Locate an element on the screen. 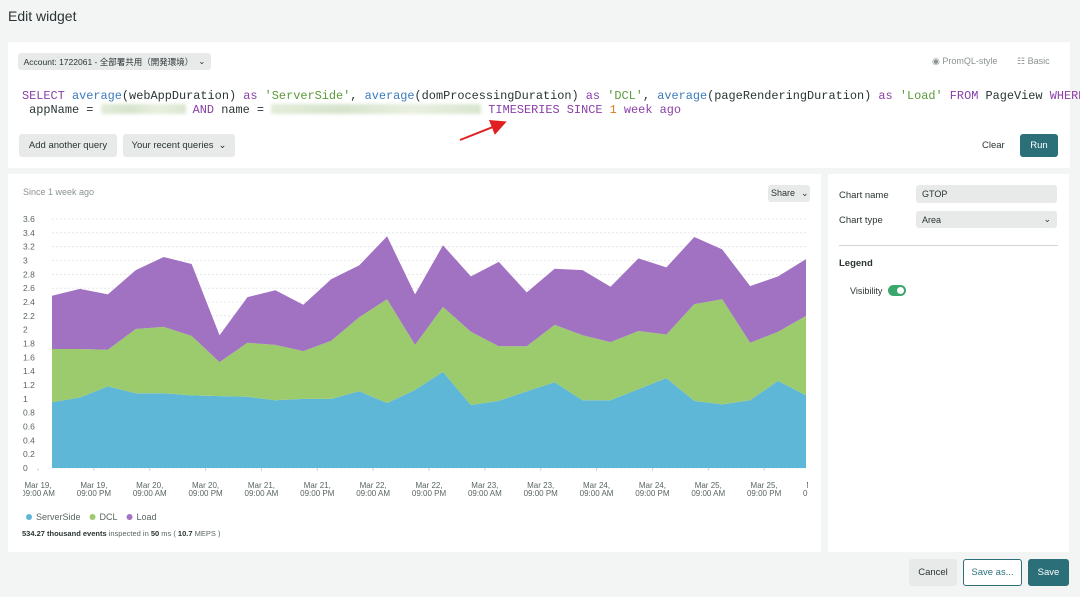  cancel-button: Cancel is located at coordinates (933, 572).